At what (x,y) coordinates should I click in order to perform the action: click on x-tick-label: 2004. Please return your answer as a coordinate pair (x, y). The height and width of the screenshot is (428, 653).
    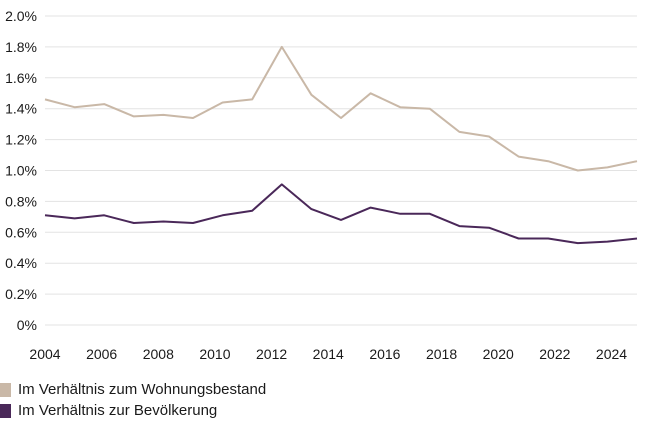
    Looking at the image, I should click on (44, 354).